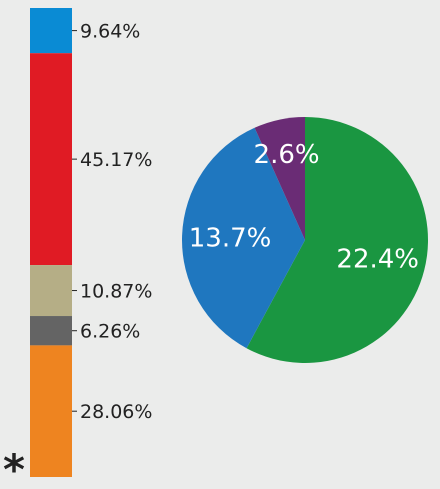  Describe the element at coordinates (110, 332) in the screenshot. I see `bar-segment-label: 6.26%` at that location.